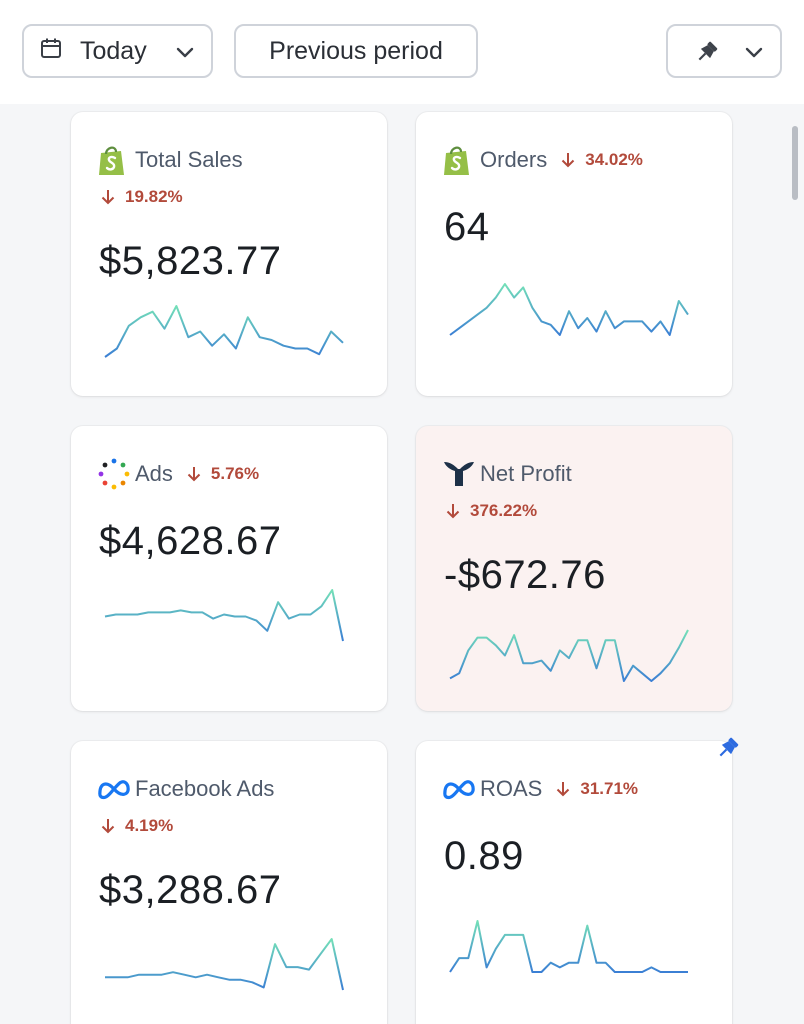 The width and height of the screenshot is (804, 1024). I want to click on card-title-label: Orders, so click(514, 159).